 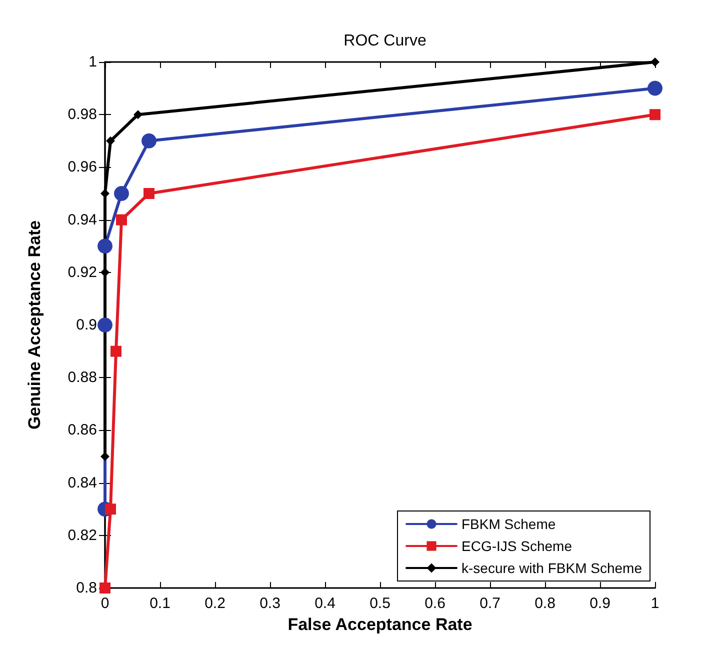 What do you see at coordinates (435, 603) in the screenshot?
I see `x-tick-label: 0.6` at bounding box center [435, 603].